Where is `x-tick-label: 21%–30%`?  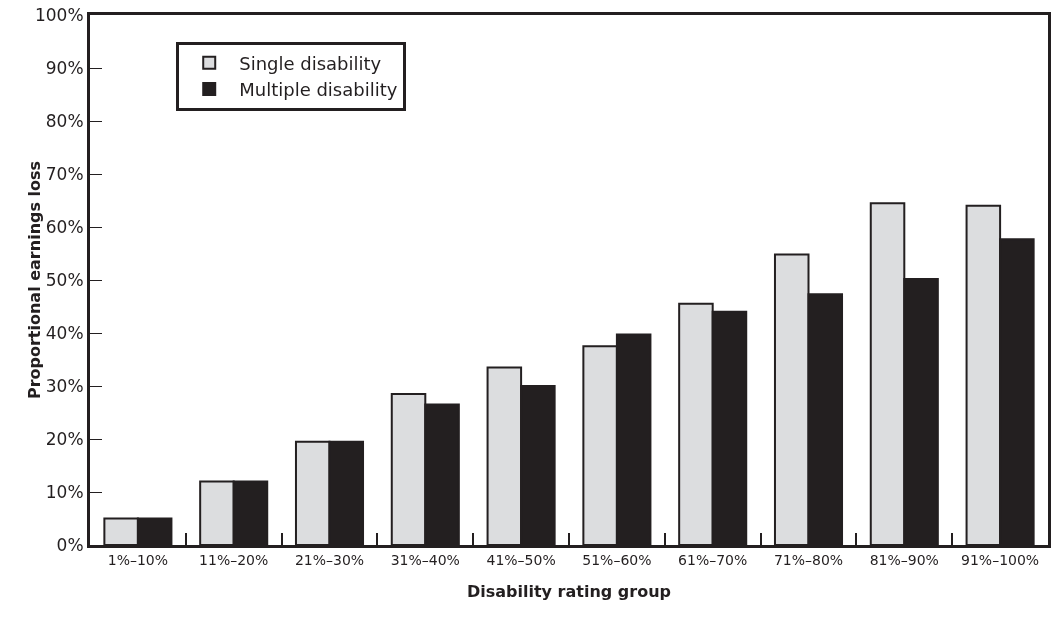
x-tick-label: 21%–30% is located at coordinates (329, 559).